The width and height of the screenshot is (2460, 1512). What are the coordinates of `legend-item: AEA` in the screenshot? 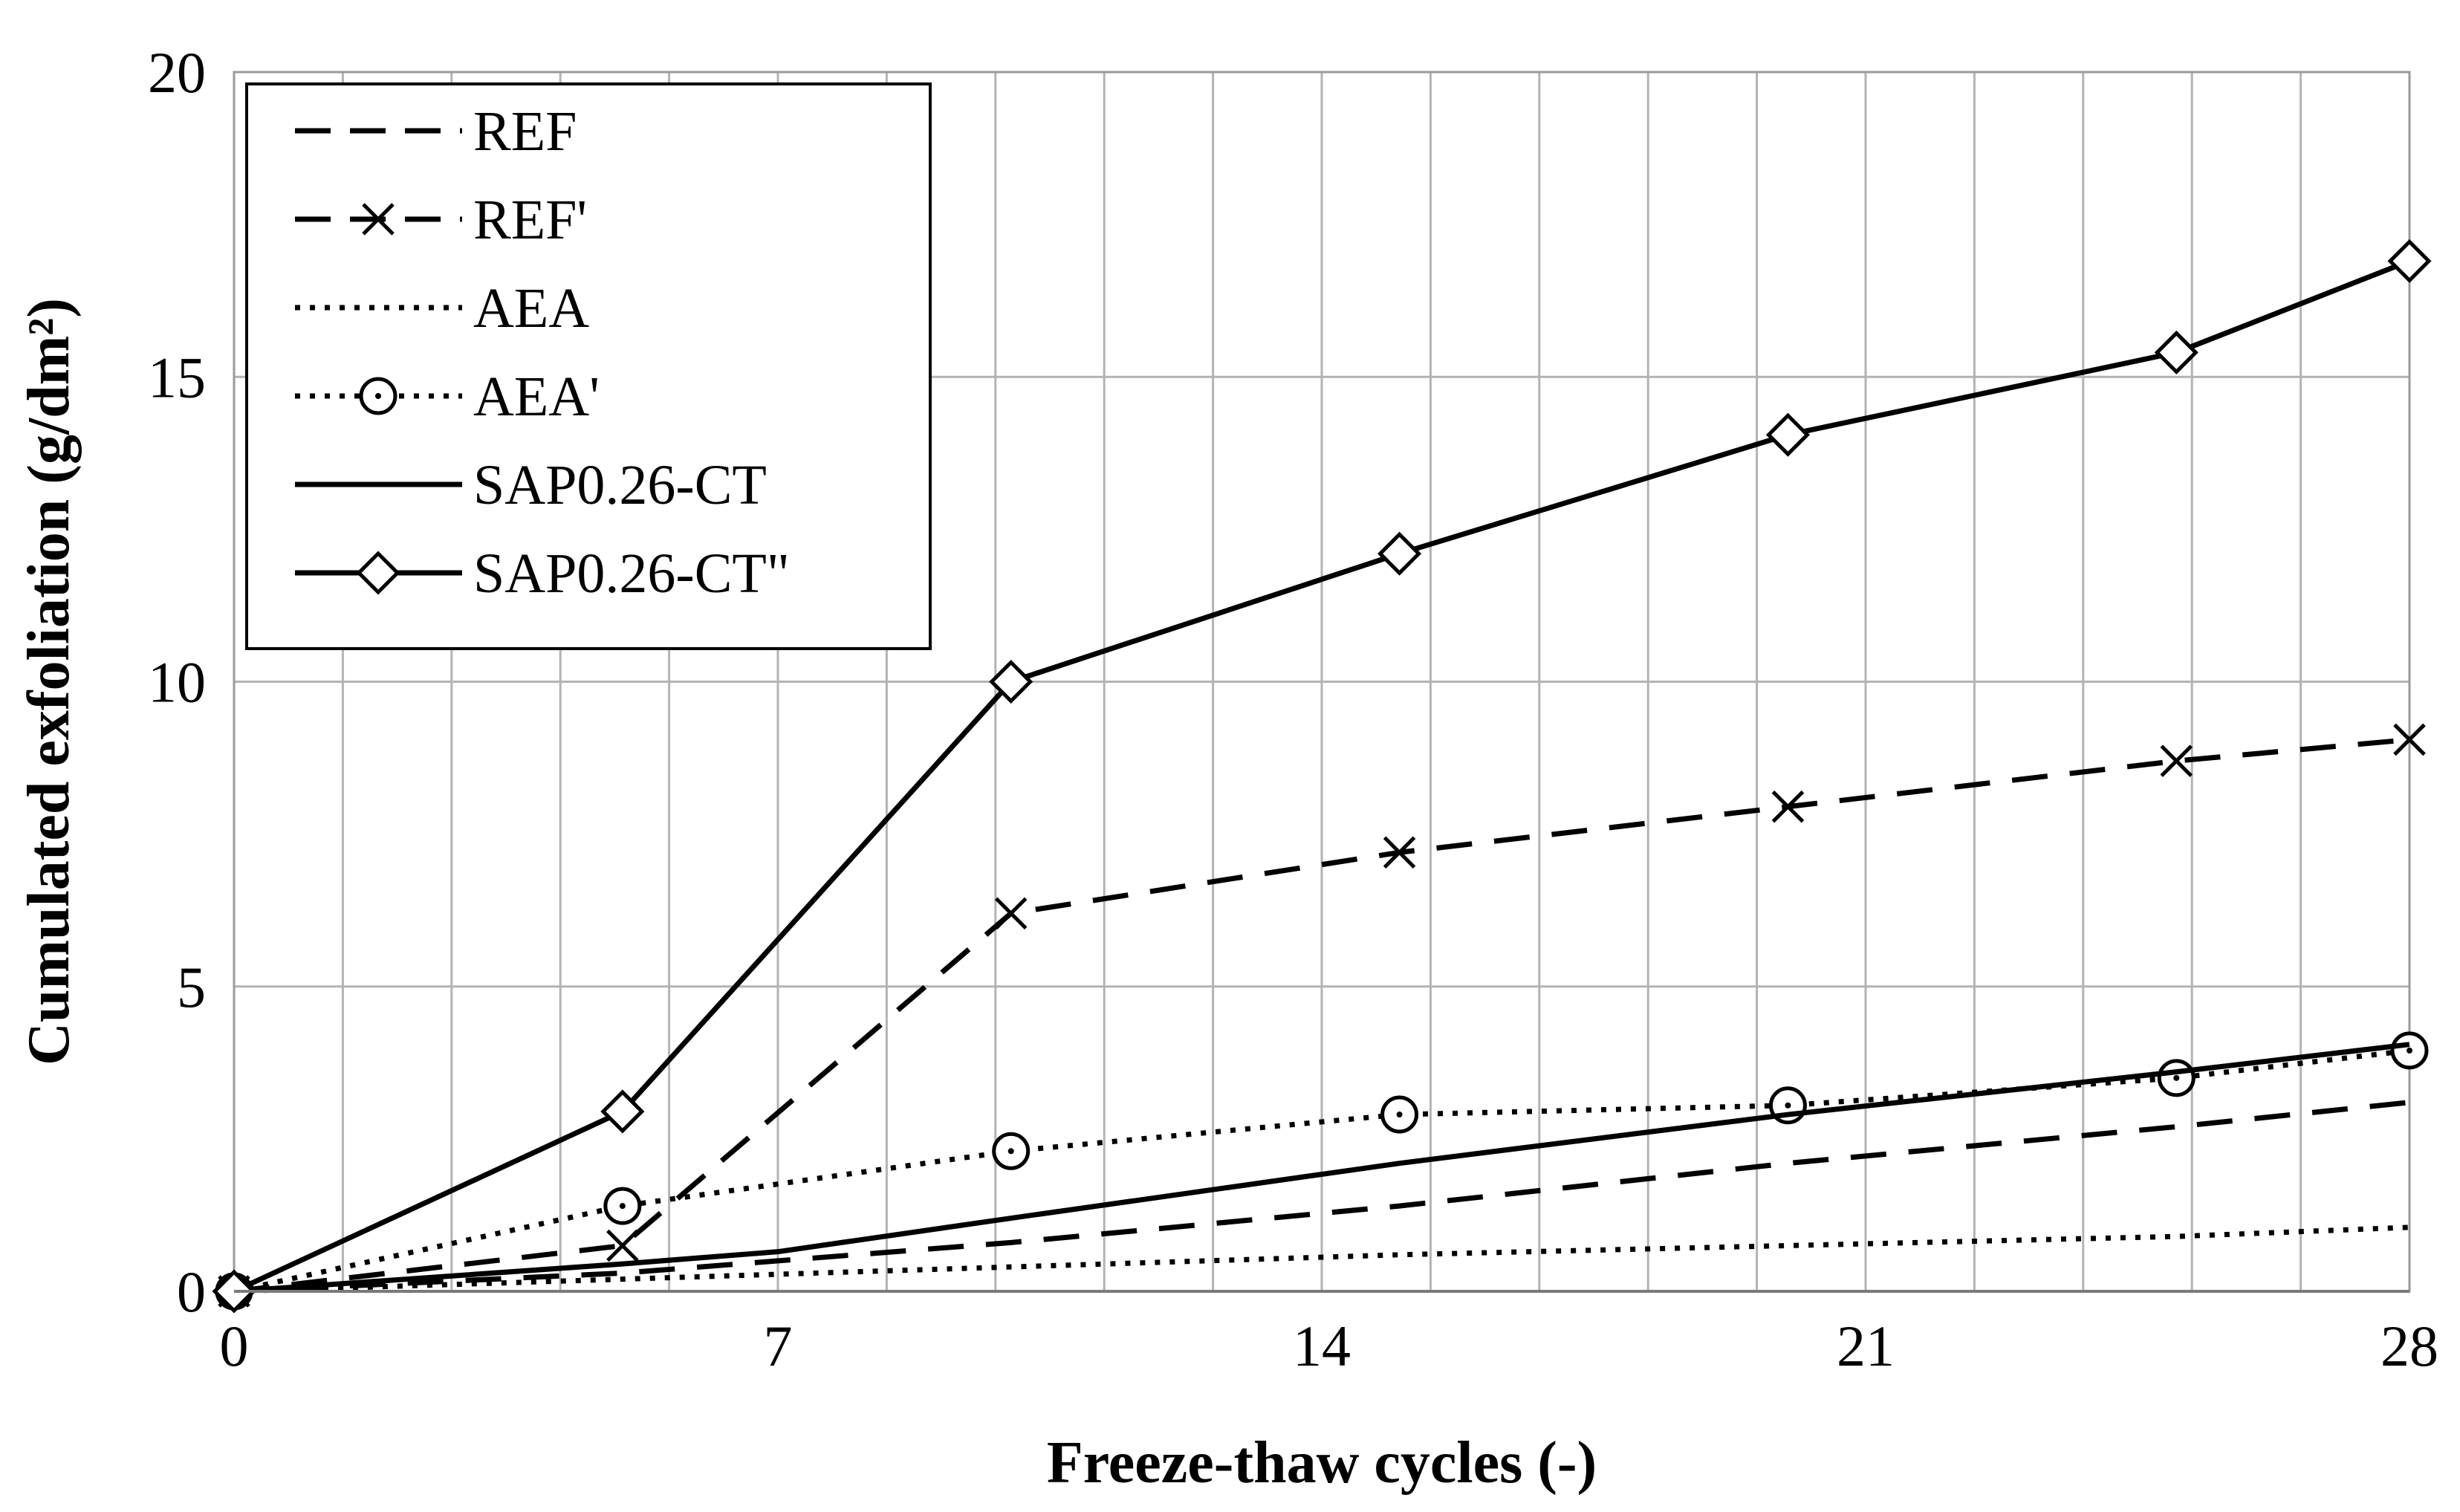 It's located at (442, 308).